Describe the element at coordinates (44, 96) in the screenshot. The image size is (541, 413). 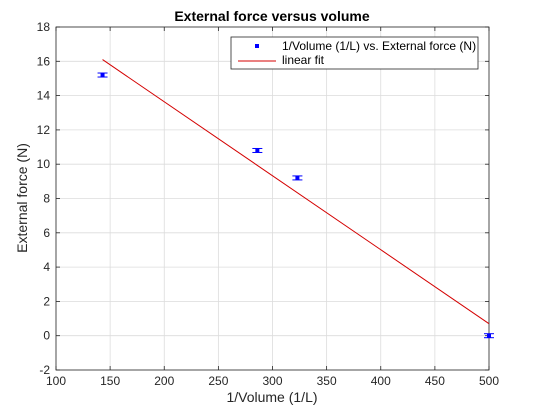
I see `y-tick-label: 14` at that location.